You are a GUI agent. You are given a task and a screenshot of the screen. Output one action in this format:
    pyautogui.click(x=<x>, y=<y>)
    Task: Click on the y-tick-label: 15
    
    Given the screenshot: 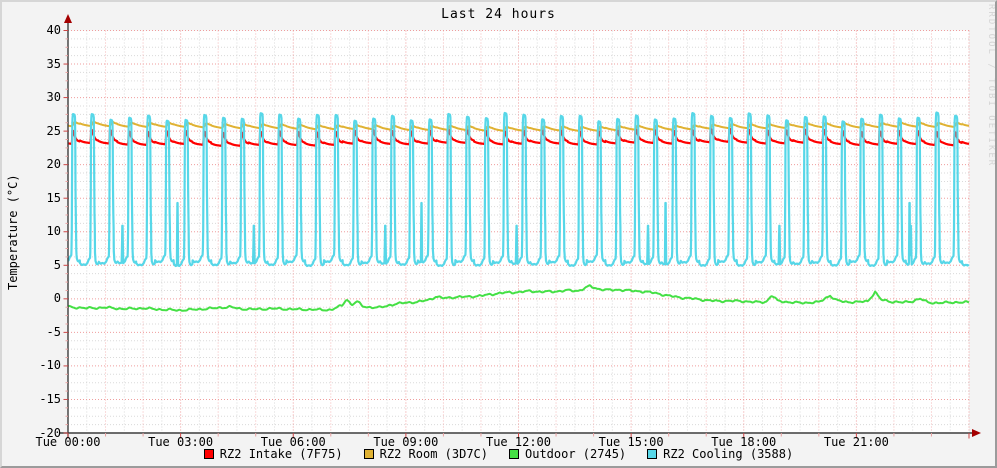 What is the action you would take?
    pyautogui.click(x=53, y=197)
    